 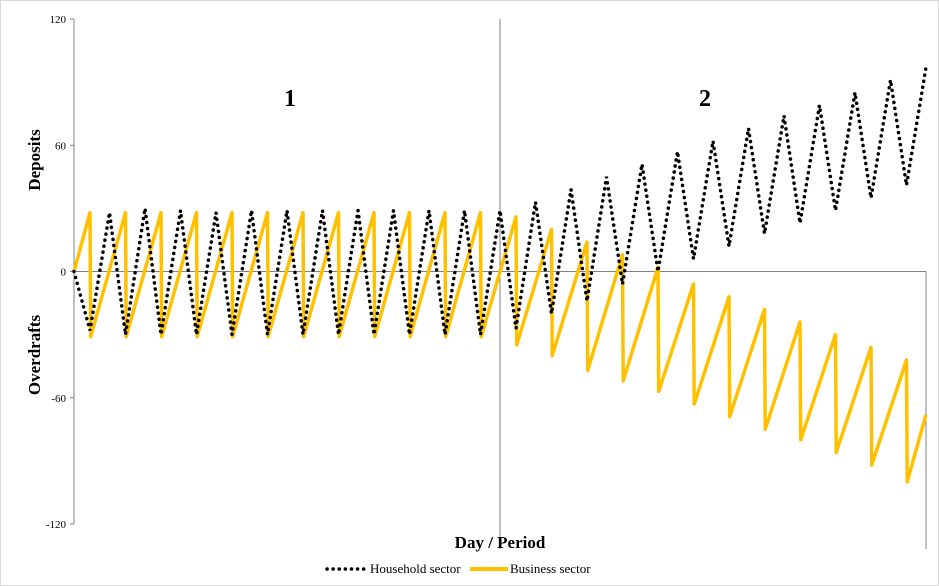 What do you see at coordinates (64, 273) in the screenshot?
I see `y-tick-label: 0` at bounding box center [64, 273].